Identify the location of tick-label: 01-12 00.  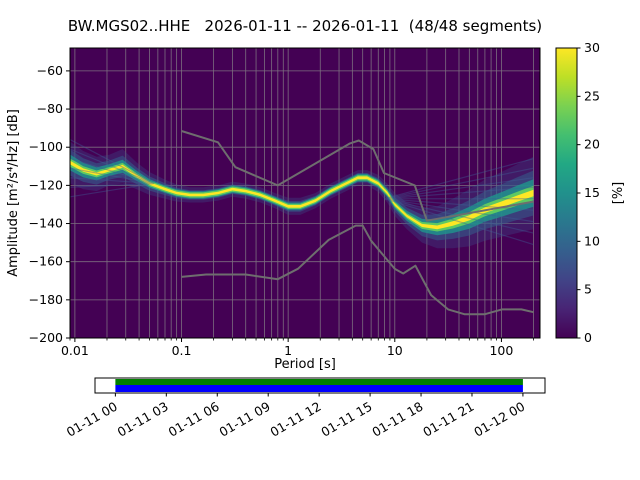
(499, 419).